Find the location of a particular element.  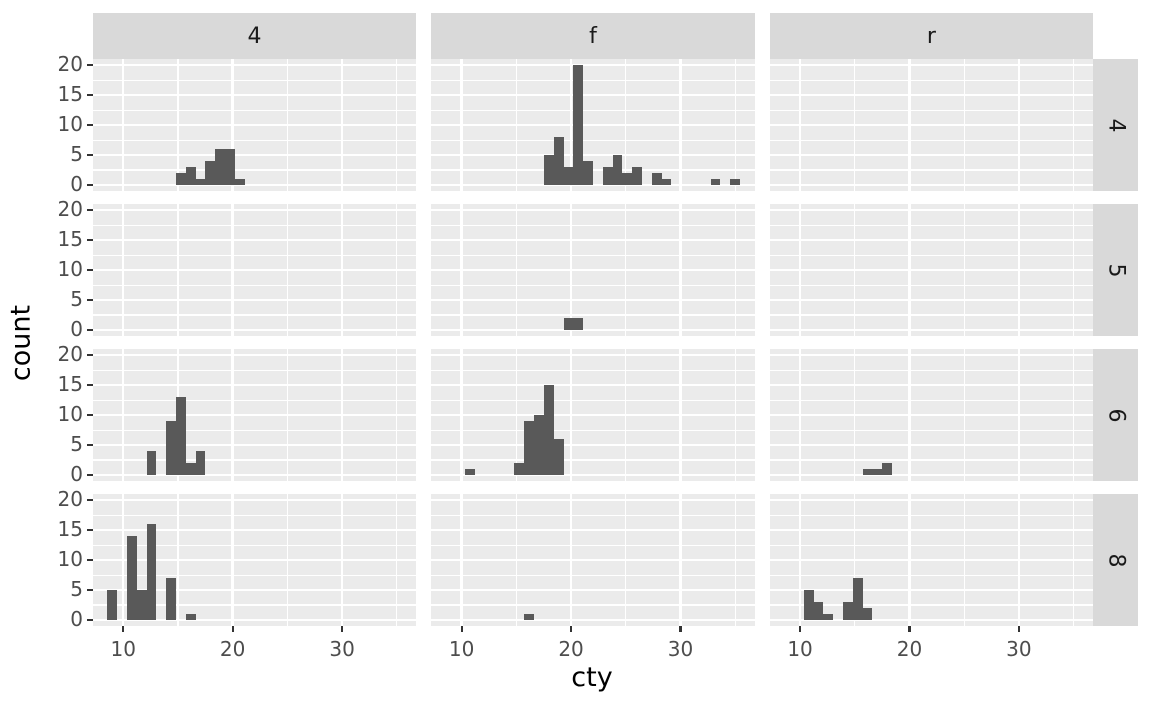

facet-strip-label: 4 is located at coordinates (1116, 125).